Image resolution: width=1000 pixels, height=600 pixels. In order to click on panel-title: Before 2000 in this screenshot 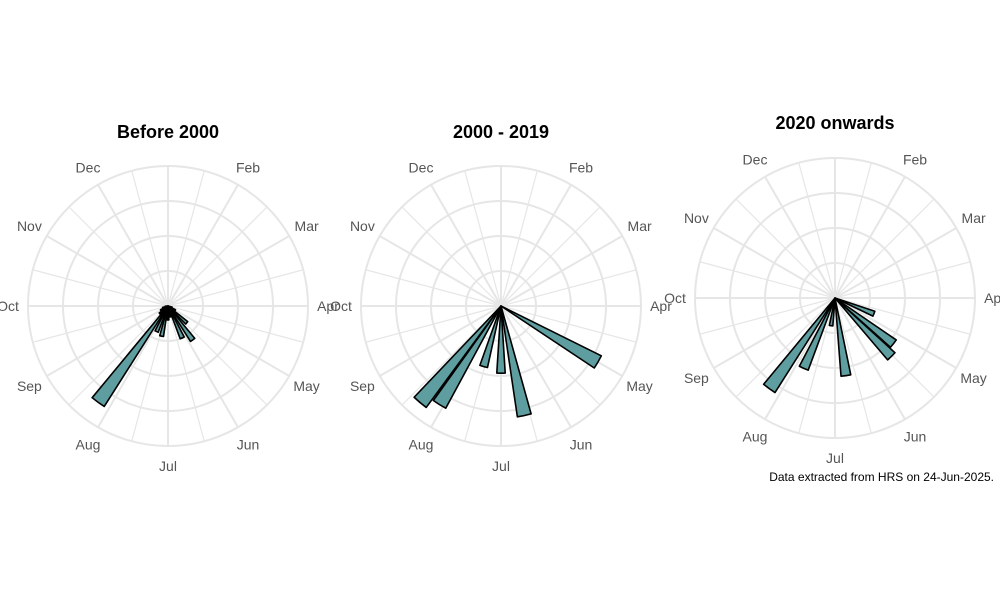, I will do `click(168, 132)`.